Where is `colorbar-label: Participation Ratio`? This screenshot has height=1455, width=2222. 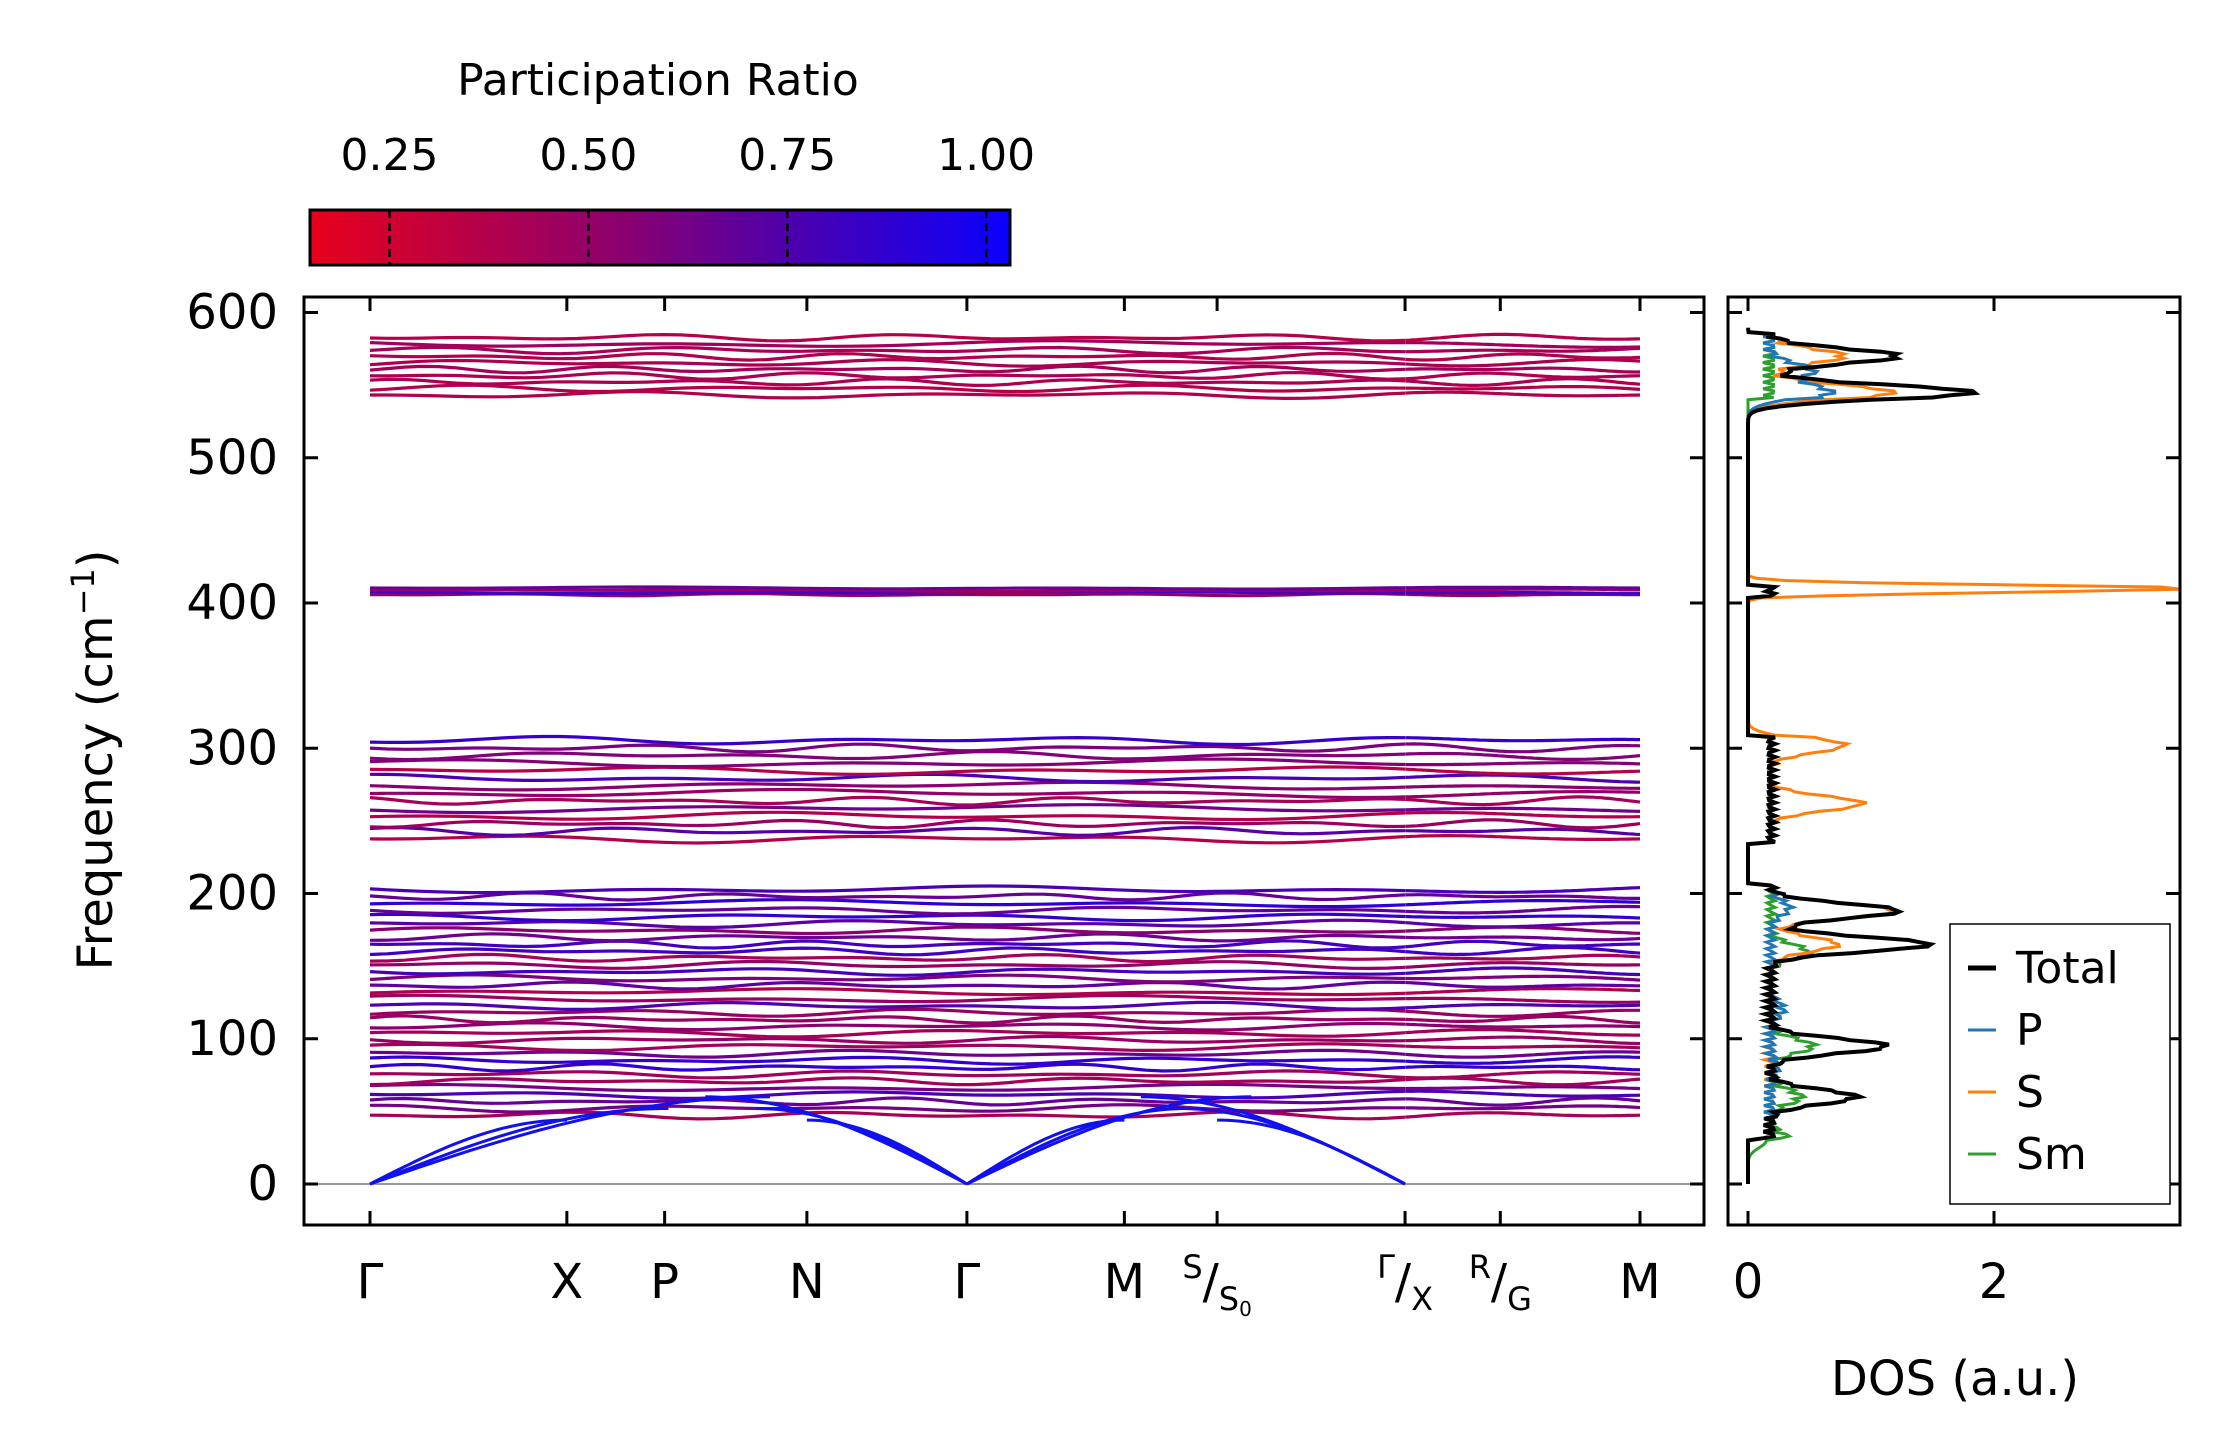
colorbar-label: Participation Ratio is located at coordinates (658, 80).